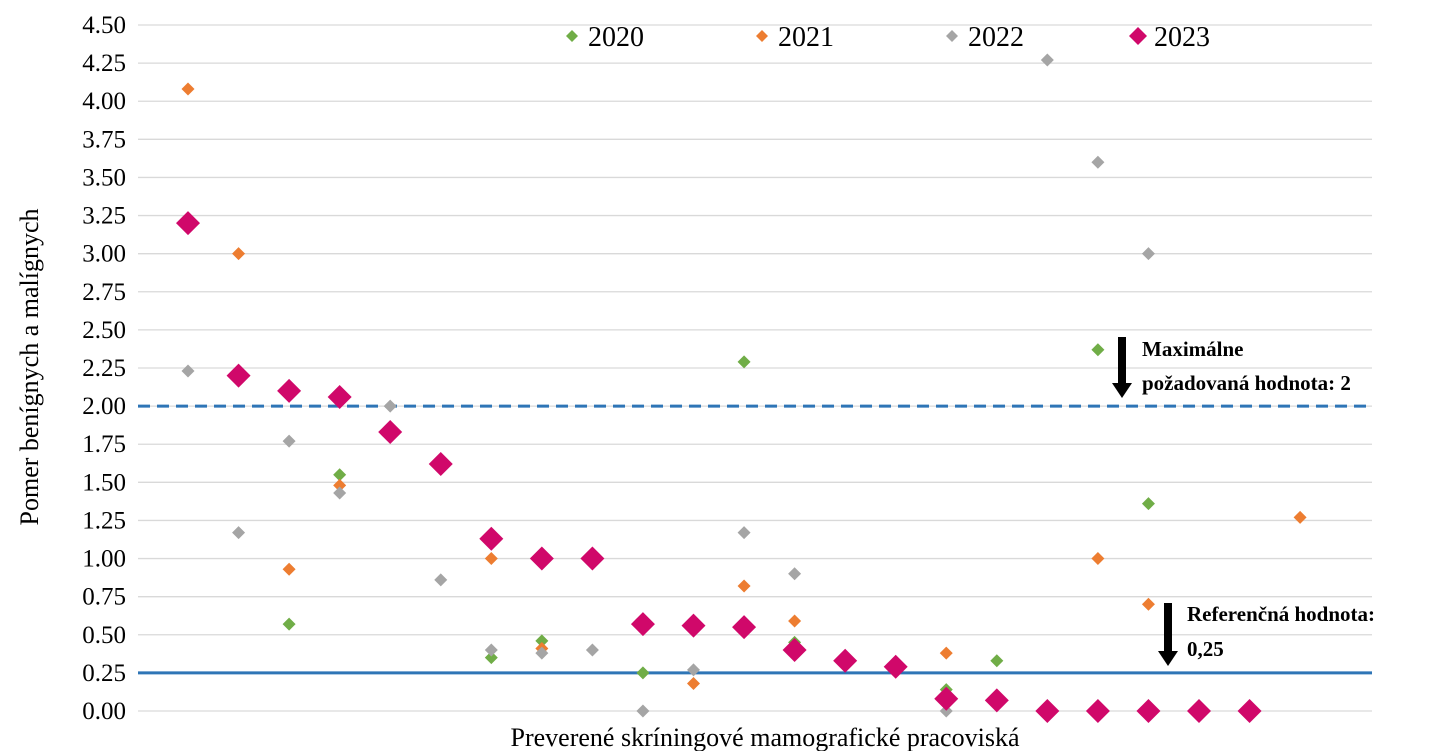  I want to click on legend-marker-2021, so click(762, 36).